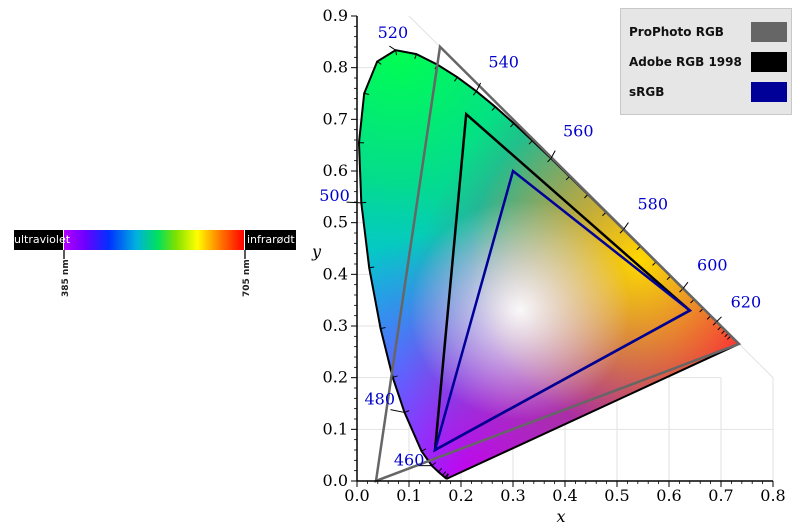 The width and height of the screenshot is (800, 531). Describe the element at coordinates (720, 495) in the screenshot. I see `x-tick-label: 0.7` at that location.